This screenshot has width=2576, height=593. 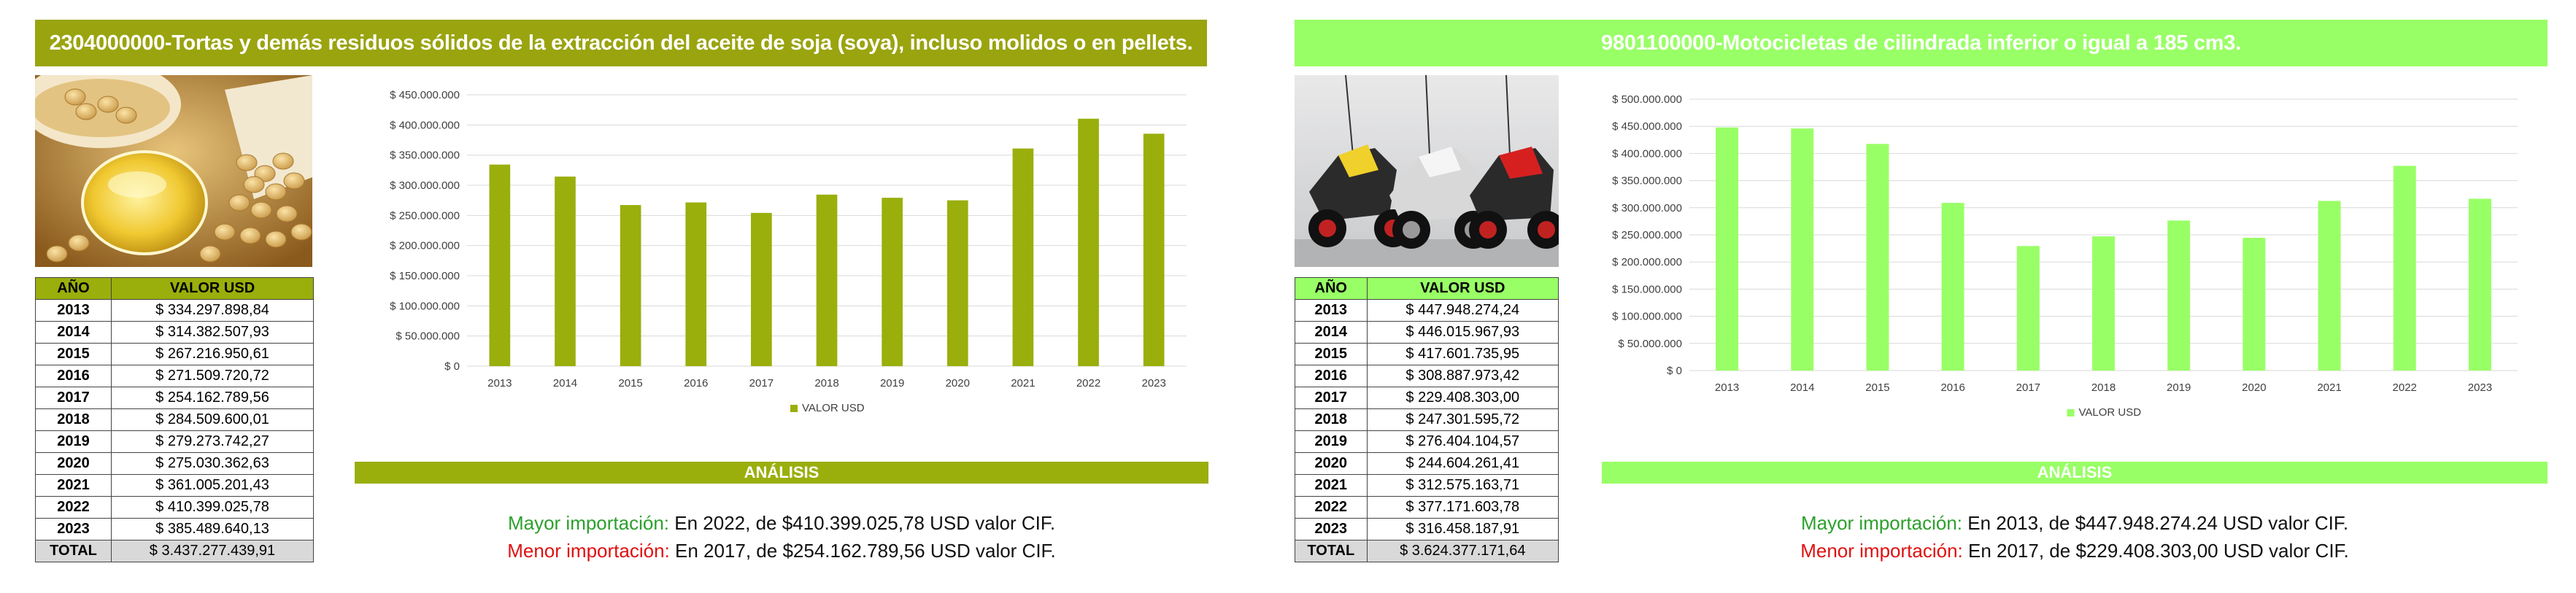 What do you see at coordinates (1647, 289) in the screenshot?
I see `y-tick-label: $ 150.000.000` at bounding box center [1647, 289].